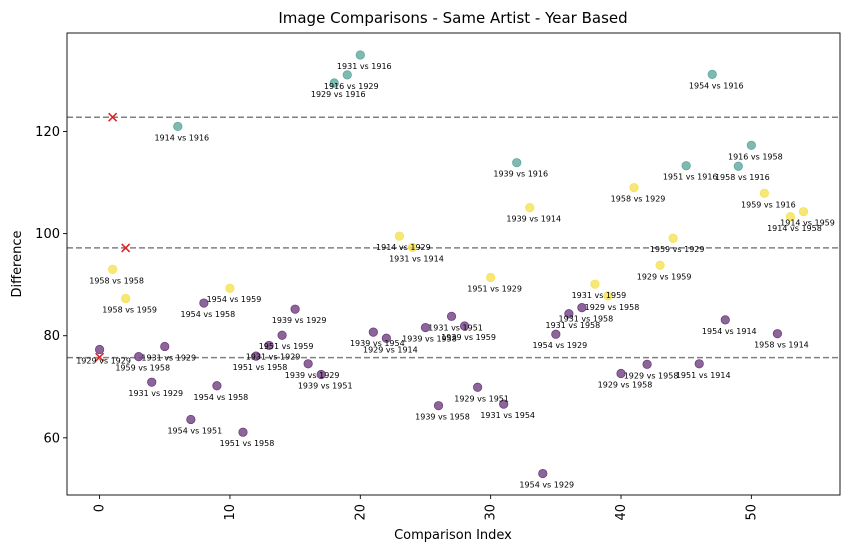  What do you see at coordinates (638, 199) in the screenshot?
I see `point-label: 1958 vs 1929` at bounding box center [638, 199].